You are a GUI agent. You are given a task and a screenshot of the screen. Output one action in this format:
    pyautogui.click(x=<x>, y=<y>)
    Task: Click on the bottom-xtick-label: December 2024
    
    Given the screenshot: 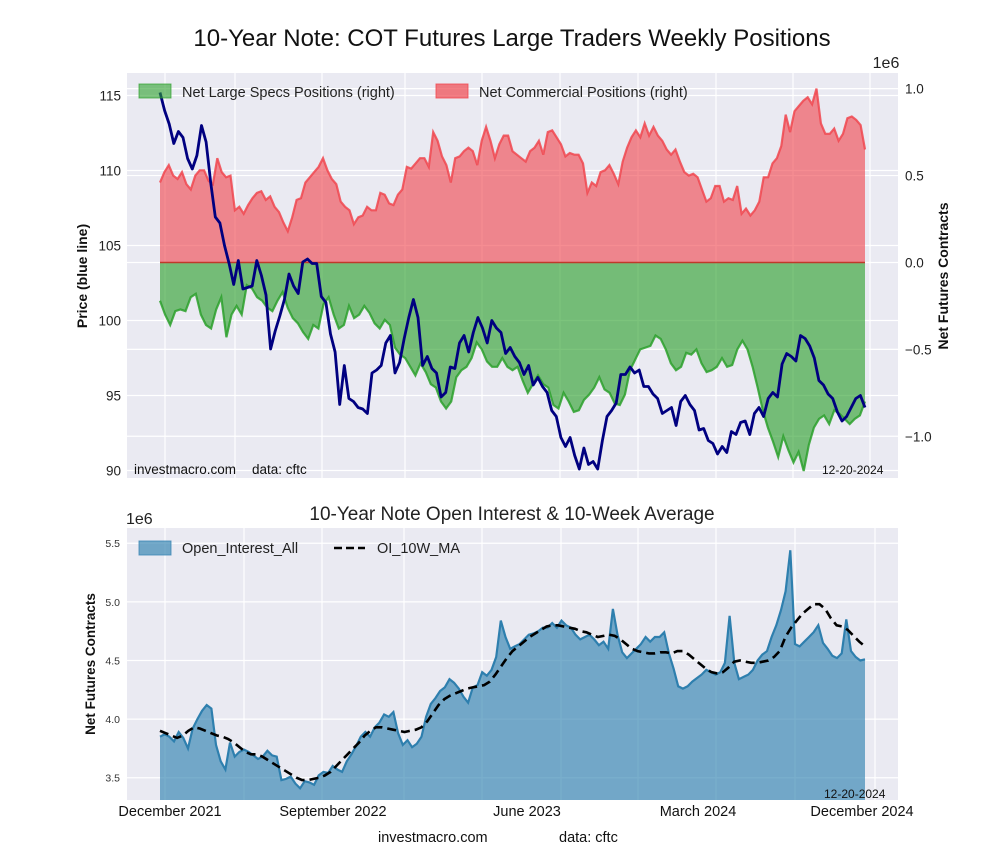 What is the action you would take?
    pyautogui.click(x=861, y=812)
    